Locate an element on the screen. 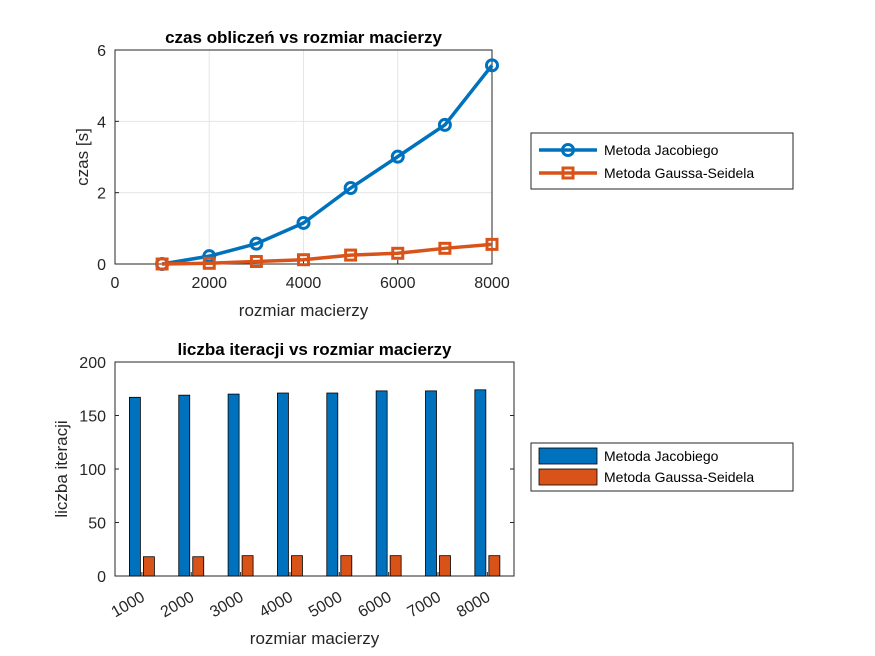  x-tick-label: 1000 is located at coordinates (128, 605).